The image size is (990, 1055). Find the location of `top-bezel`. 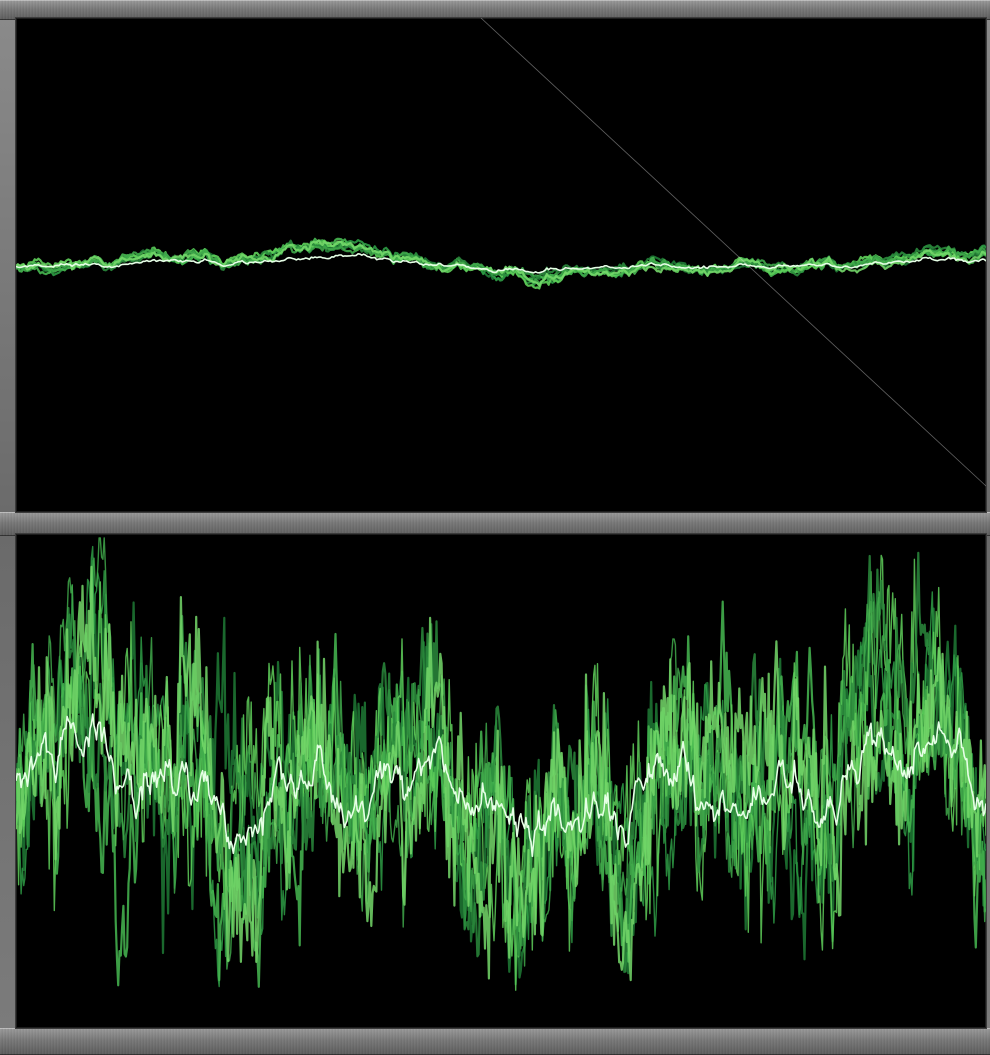

top-bezel is located at coordinates (495, 10).